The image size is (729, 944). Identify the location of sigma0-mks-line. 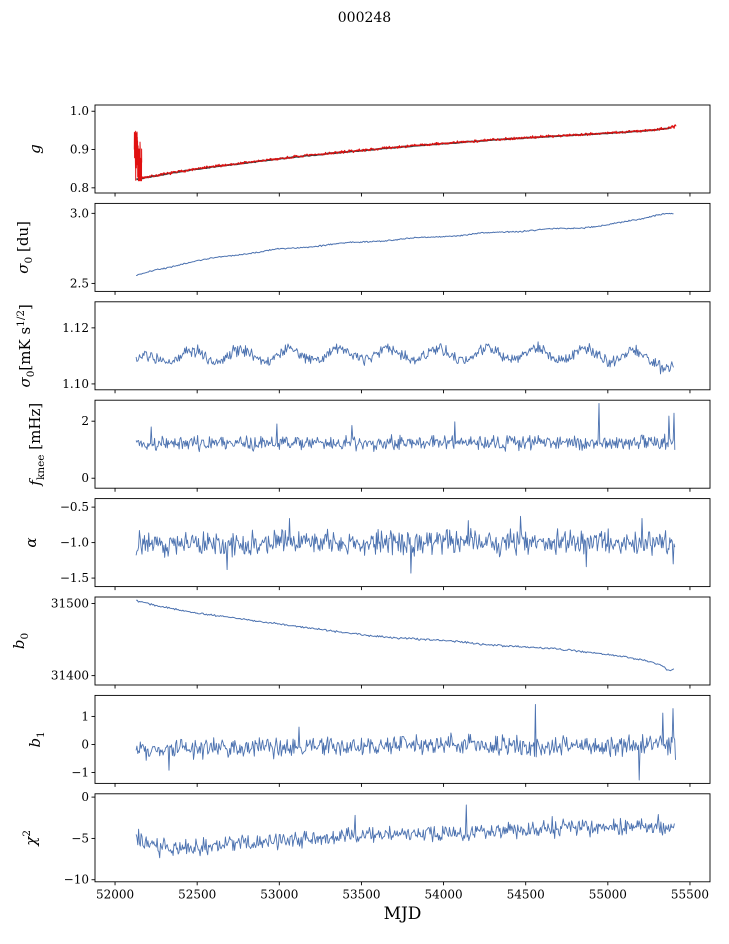
(404, 358).